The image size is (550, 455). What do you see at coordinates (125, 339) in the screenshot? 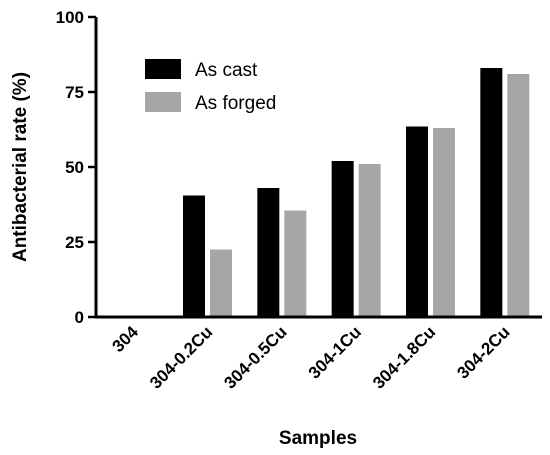
I see `x-tick-label: 304` at bounding box center [125, 339].